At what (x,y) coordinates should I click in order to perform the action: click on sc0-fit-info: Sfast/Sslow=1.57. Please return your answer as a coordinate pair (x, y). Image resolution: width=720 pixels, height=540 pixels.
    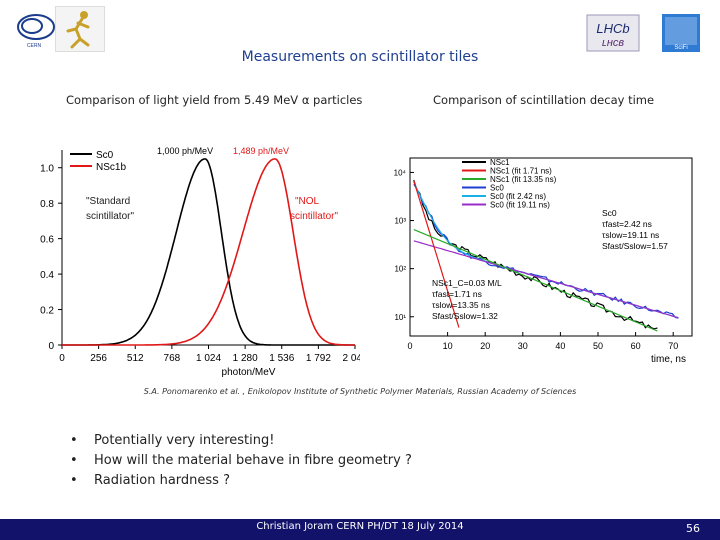
    Looking at the image, I should click on (635, 246).